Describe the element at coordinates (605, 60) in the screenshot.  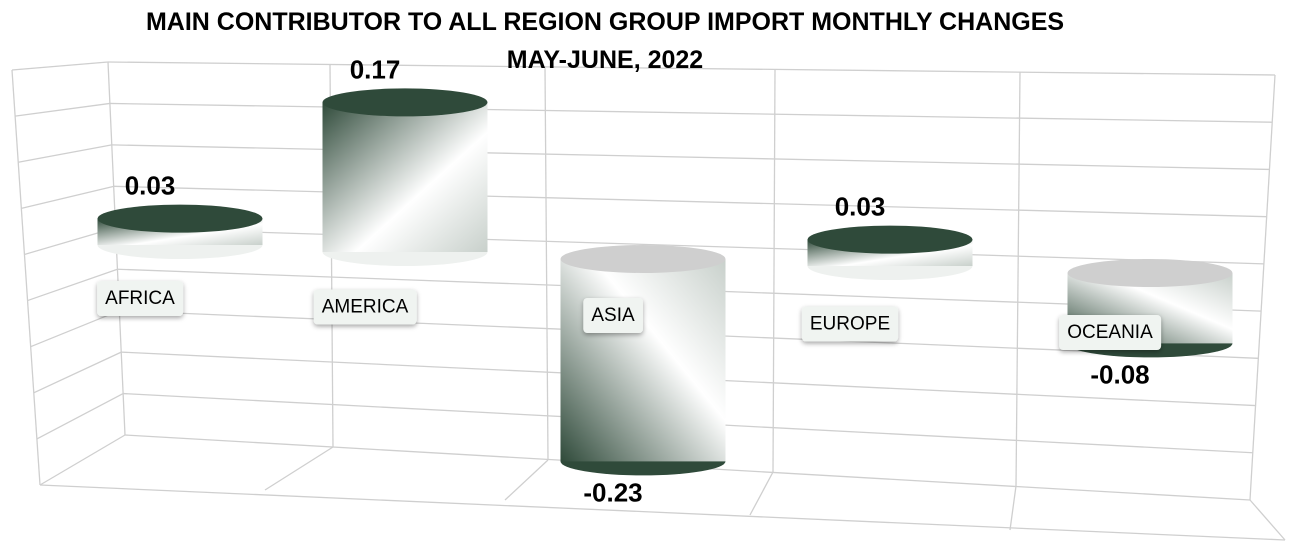
I see `chart-subtitle: MAY-JUNE, 2022` at that location.